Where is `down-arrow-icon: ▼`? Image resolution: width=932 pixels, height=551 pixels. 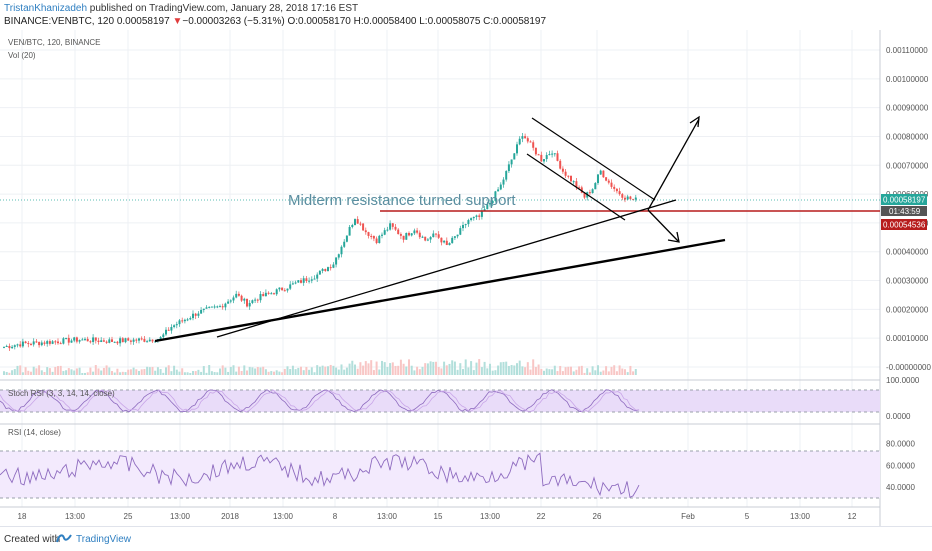 down-arrow-icon: ▼ is located at coordinates (177, 21).